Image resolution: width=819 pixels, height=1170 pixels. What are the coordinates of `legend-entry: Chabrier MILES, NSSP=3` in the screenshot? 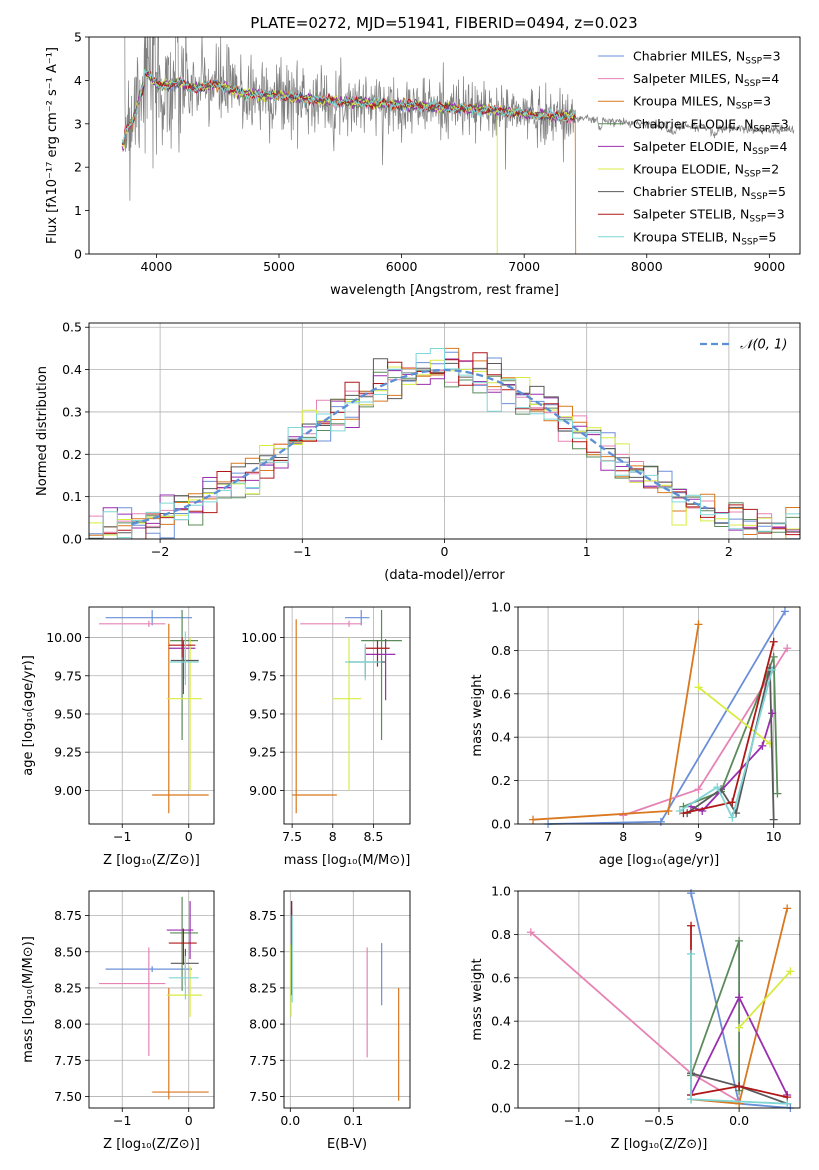 It's located at (707, 58).